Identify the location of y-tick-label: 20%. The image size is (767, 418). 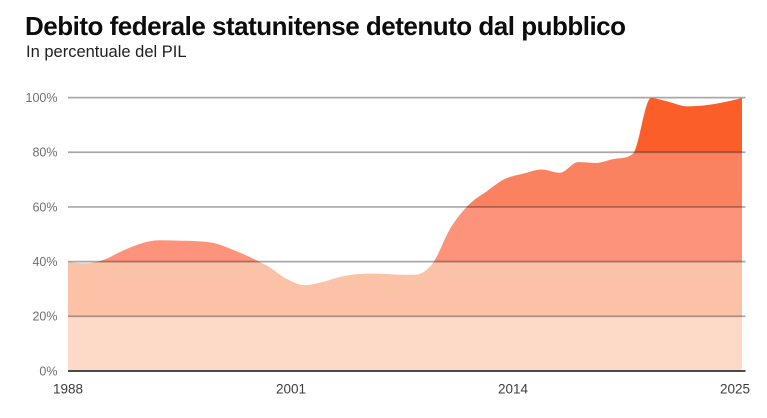
(44, 317).